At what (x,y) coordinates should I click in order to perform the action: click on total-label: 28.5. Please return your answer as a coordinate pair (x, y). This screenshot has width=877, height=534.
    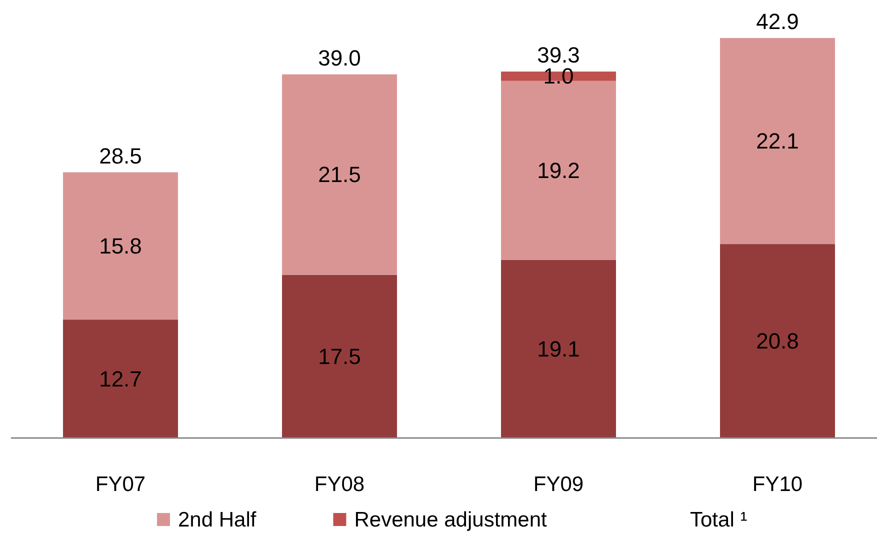
    Looking at the image, I should click on (120, 155).